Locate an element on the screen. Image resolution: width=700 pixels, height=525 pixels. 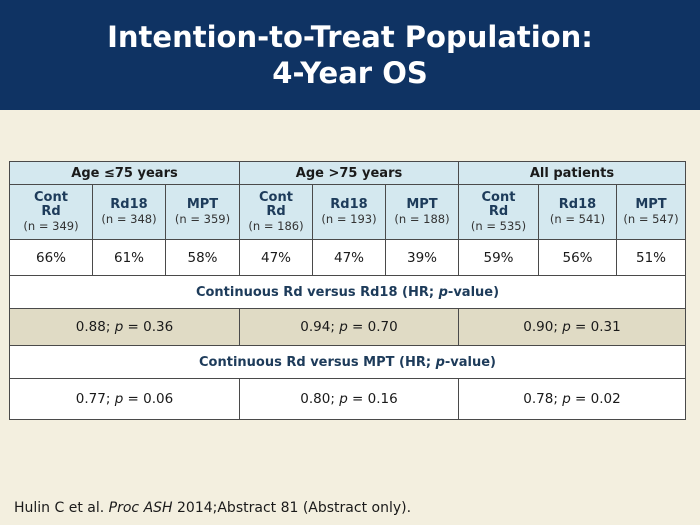
citation-details: 2014;Abstract 81 (Abstract only). is located at coordinates (292, 508).